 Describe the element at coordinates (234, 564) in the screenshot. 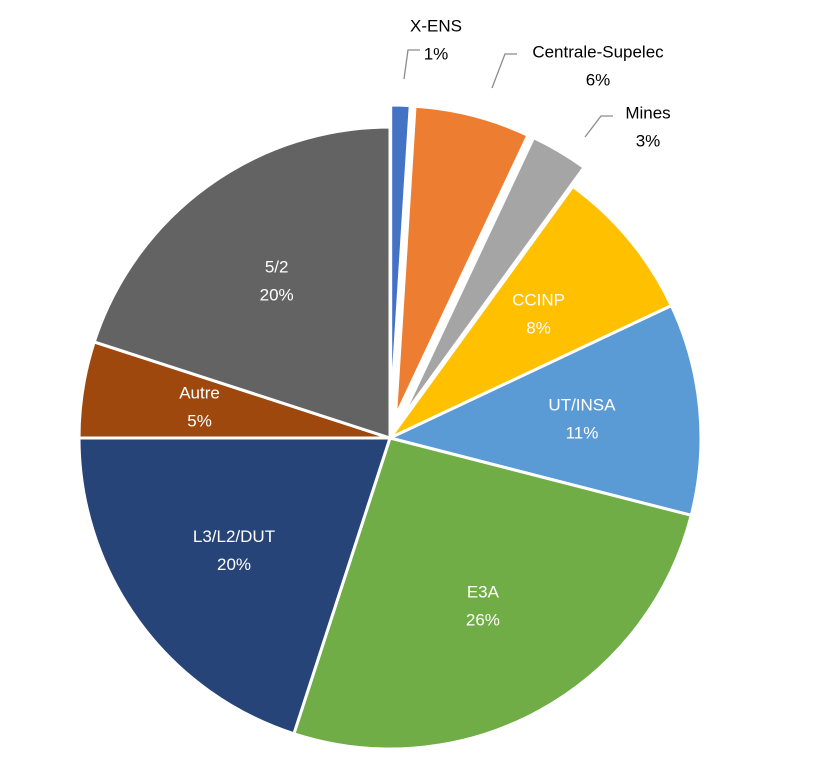

I see `label-percent-l3-l2-dut: 20%` at that location.